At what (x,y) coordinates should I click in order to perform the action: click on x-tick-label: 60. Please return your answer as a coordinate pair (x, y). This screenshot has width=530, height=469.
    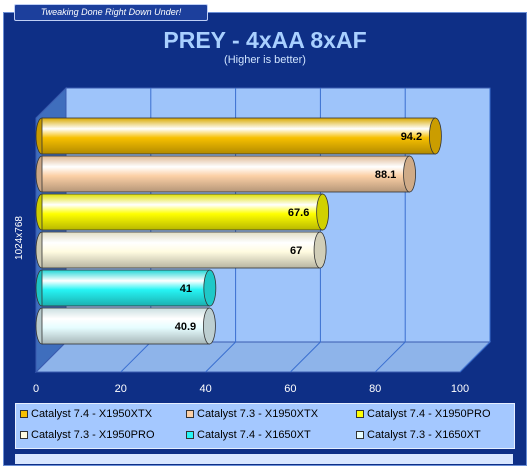
    Looking at the image, I should click on (290, 389).